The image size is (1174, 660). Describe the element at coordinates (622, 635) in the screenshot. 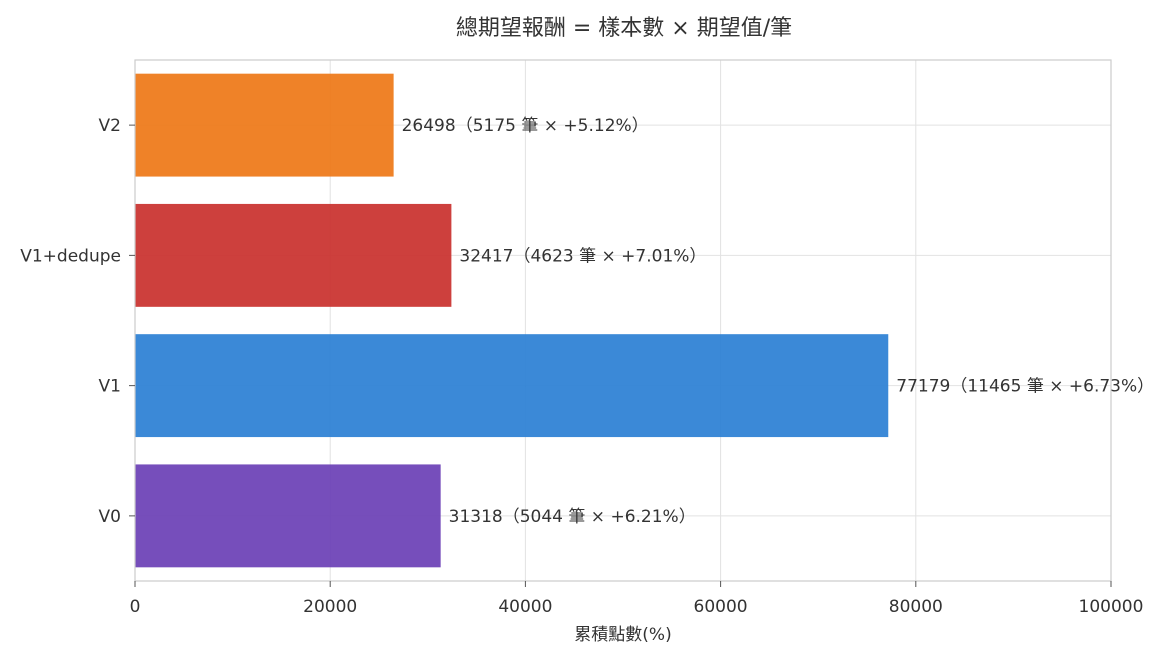

I see `x-axis-title: 累積點數(%)` at that location.